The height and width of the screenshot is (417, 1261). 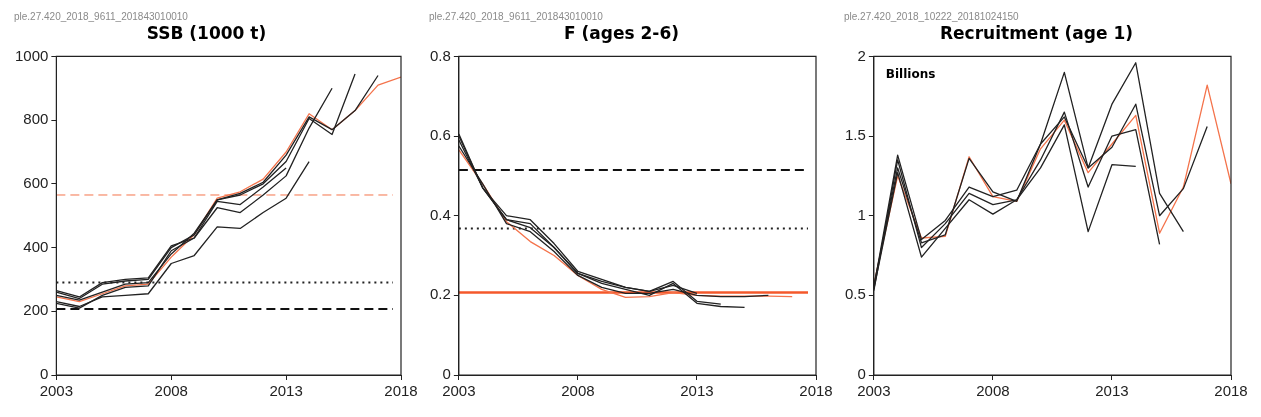 What do you see at coordinates (855, 294) in the screenshot?
I see `y-tick-label: 0.5` at bounding box center [855, 294].